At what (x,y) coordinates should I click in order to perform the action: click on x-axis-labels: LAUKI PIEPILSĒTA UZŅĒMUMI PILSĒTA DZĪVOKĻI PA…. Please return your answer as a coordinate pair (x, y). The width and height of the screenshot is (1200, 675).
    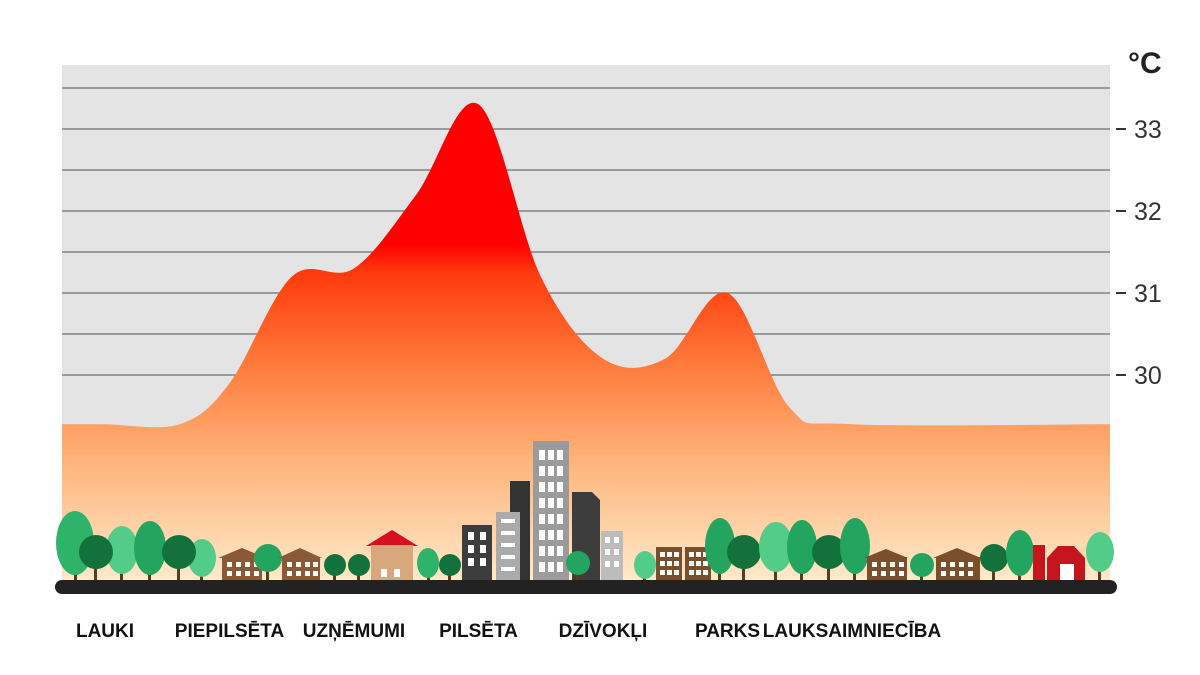
    Looking at the image, I should click on (508, 631).